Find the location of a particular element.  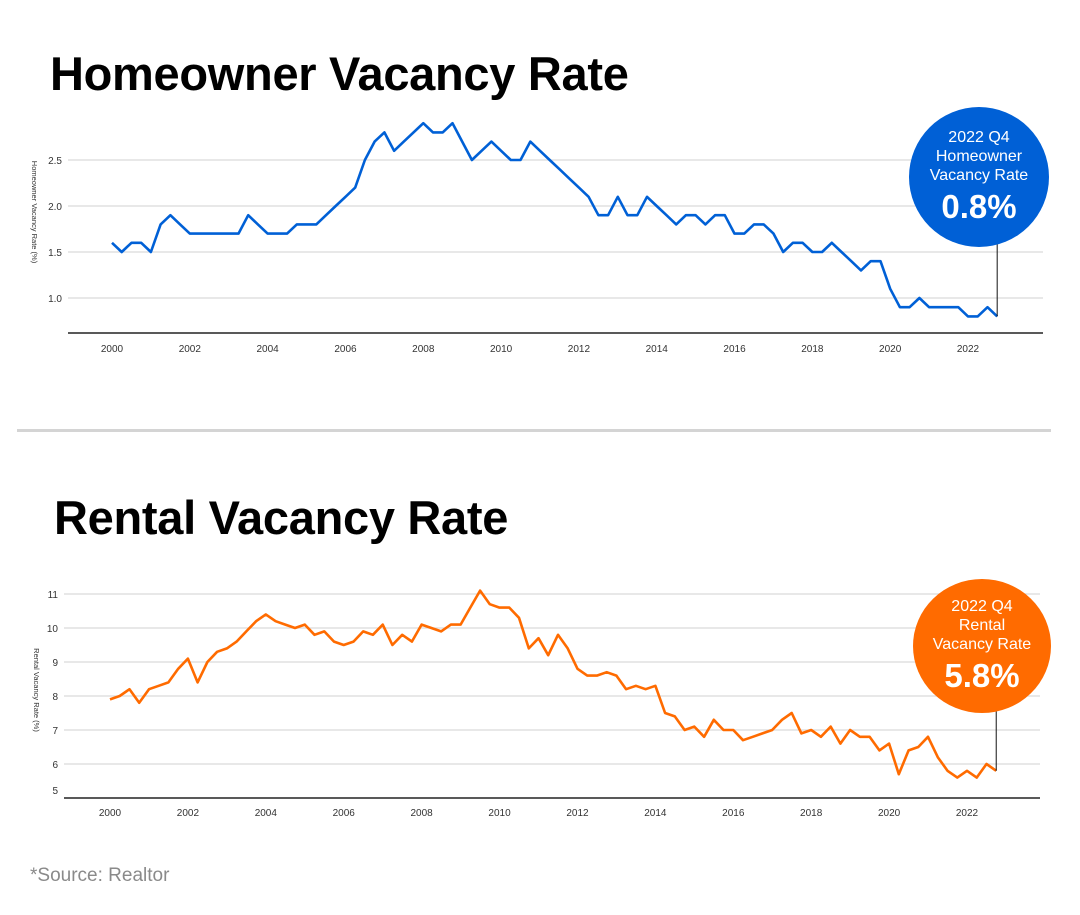

y-tick-label: 1.0 is located at coordinates (55, 299).